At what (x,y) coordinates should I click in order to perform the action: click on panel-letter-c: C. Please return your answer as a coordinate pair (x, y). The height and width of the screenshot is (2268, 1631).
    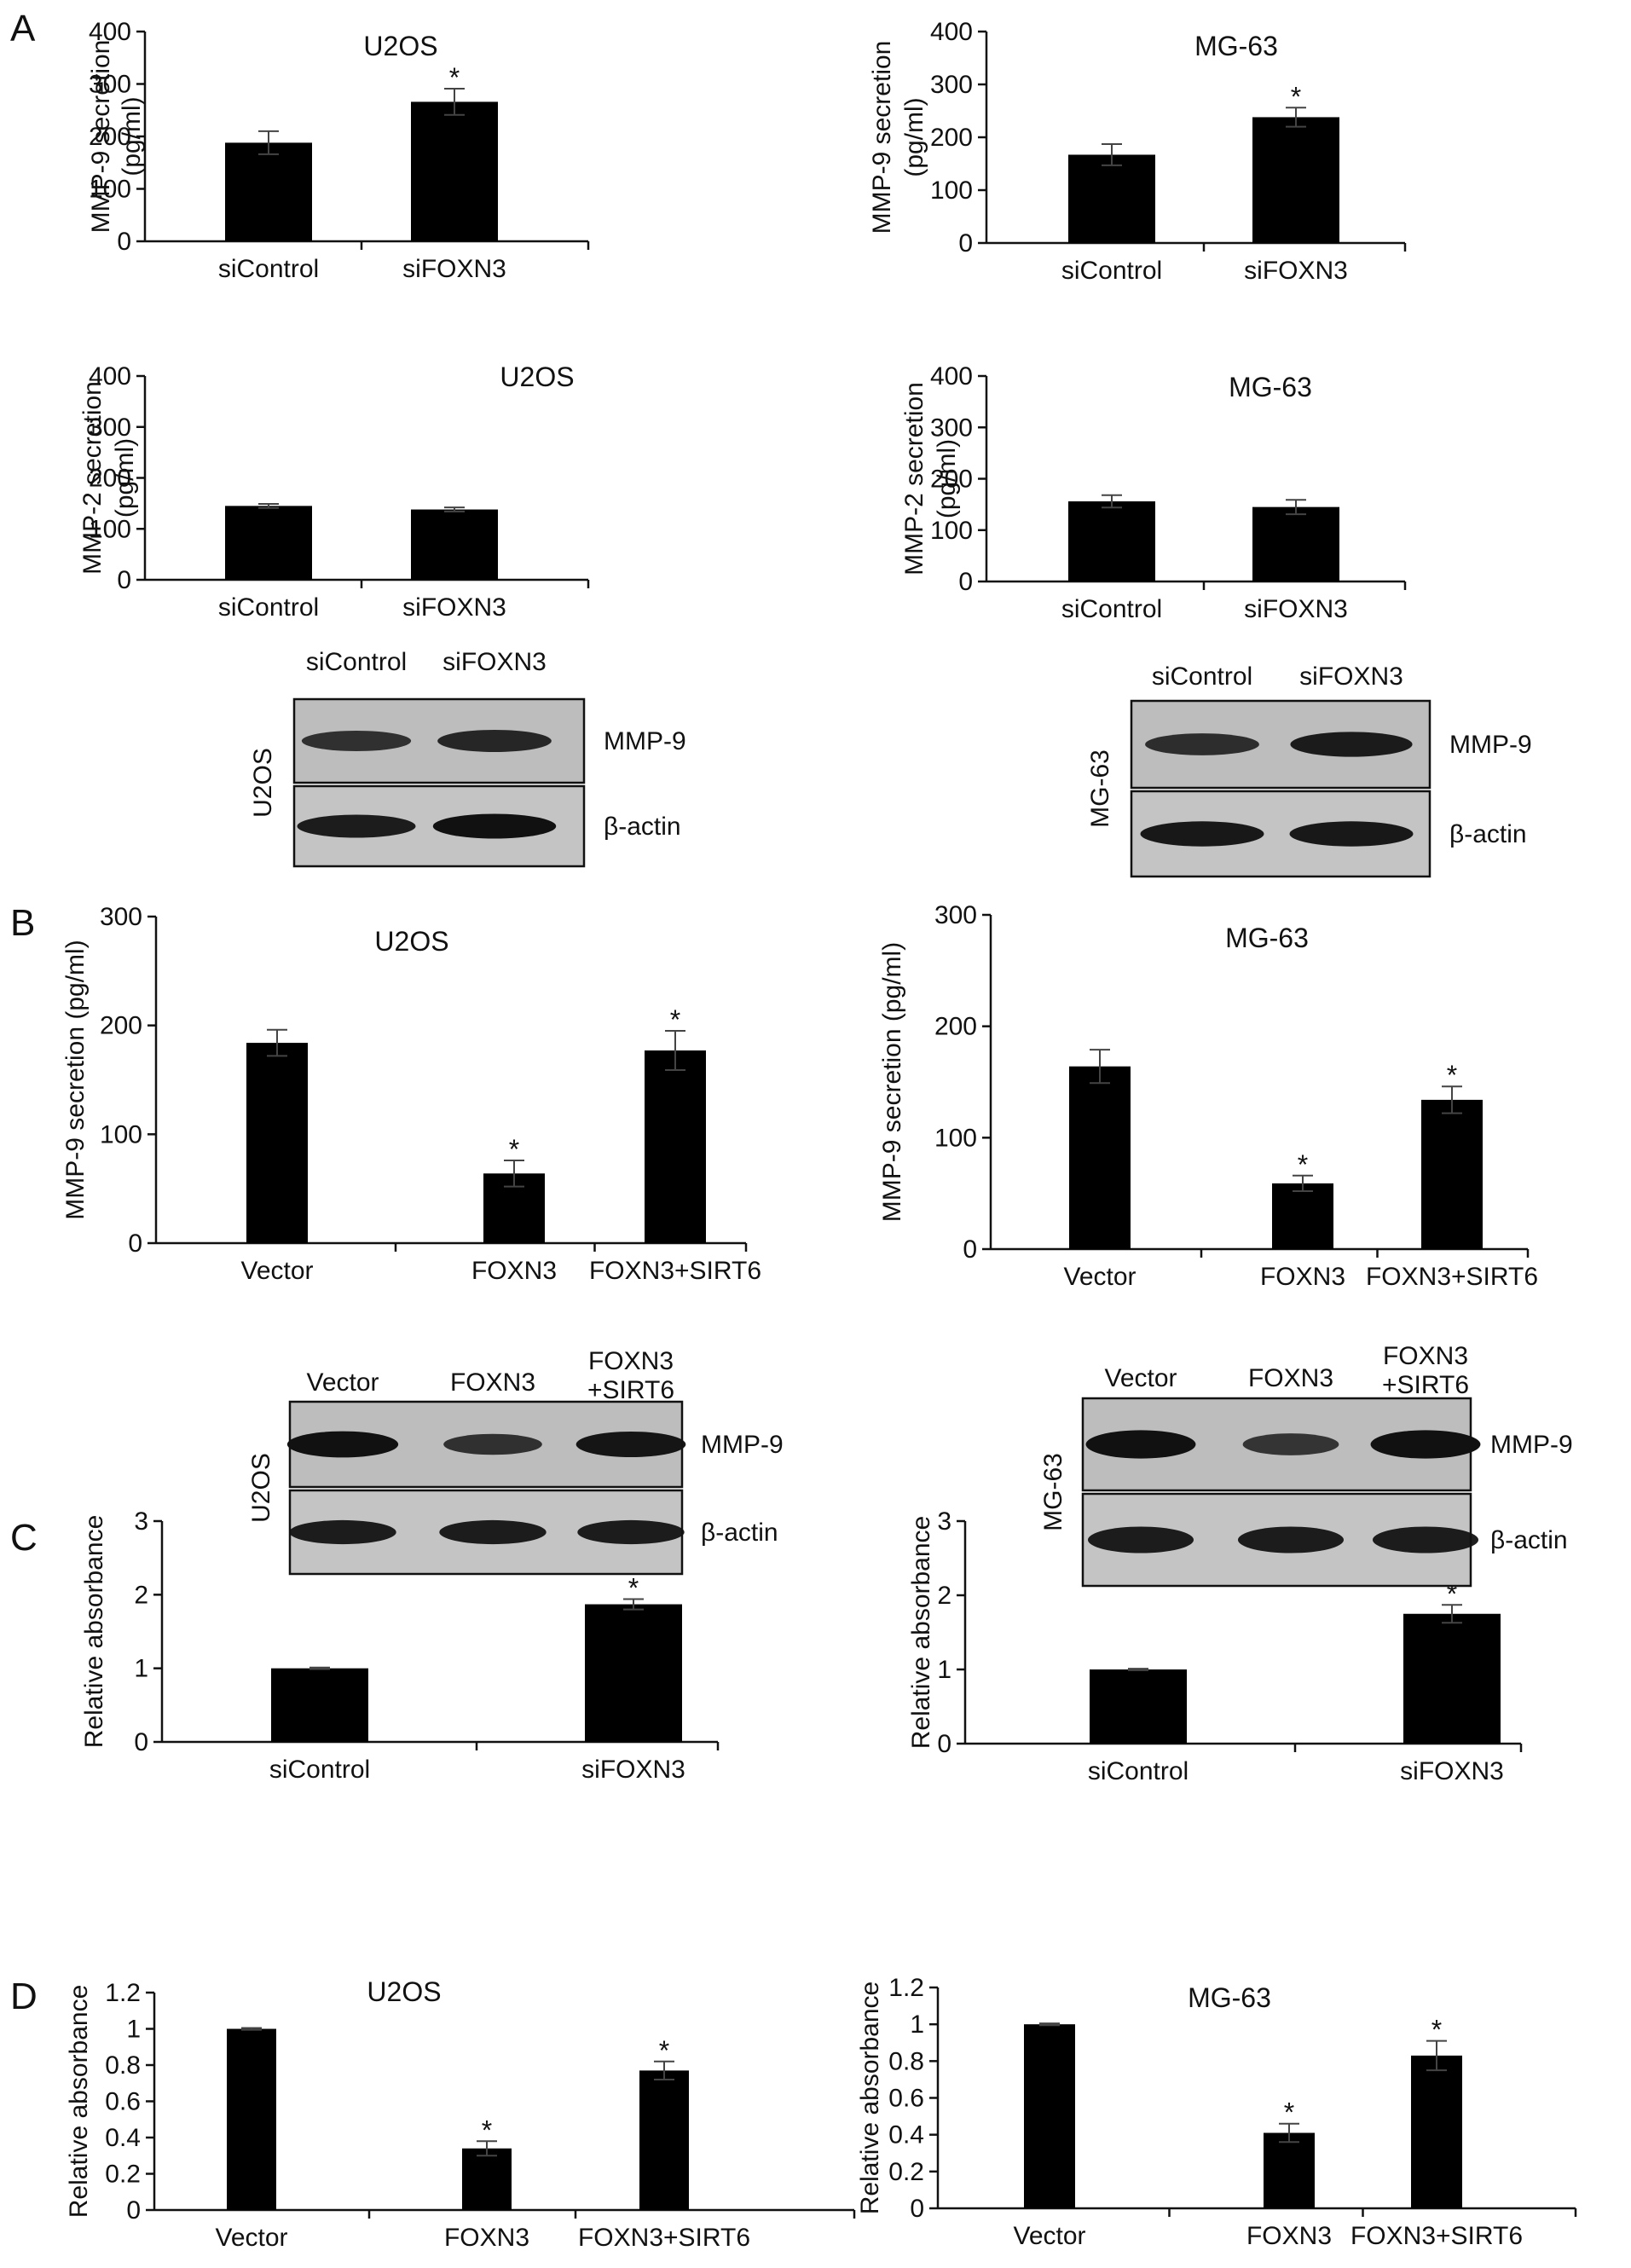
    Looking at the image, I should click on (24, 1538).